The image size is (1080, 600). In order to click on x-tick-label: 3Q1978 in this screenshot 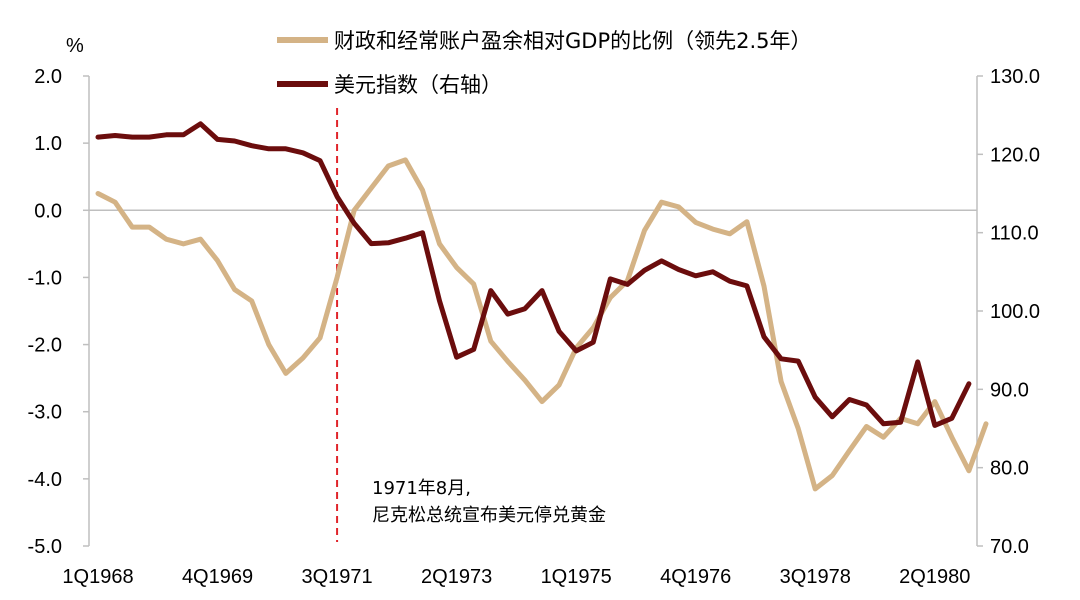, I will do `click(815, 577)`.